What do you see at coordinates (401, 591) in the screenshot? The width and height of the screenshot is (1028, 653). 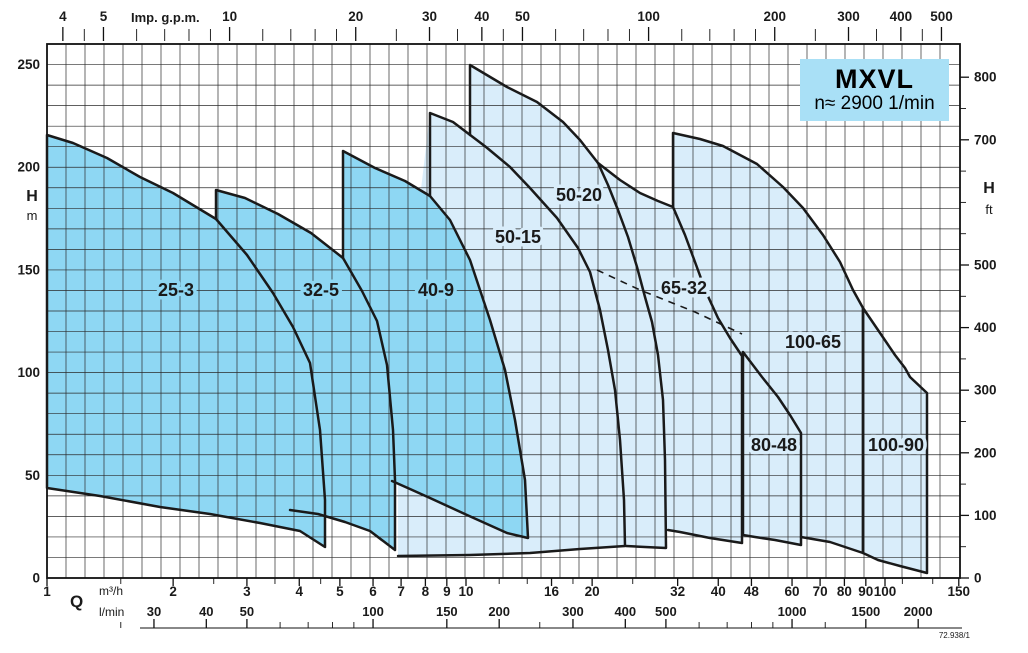 I see `svg-text: 7` at bounding box center [401, 591].